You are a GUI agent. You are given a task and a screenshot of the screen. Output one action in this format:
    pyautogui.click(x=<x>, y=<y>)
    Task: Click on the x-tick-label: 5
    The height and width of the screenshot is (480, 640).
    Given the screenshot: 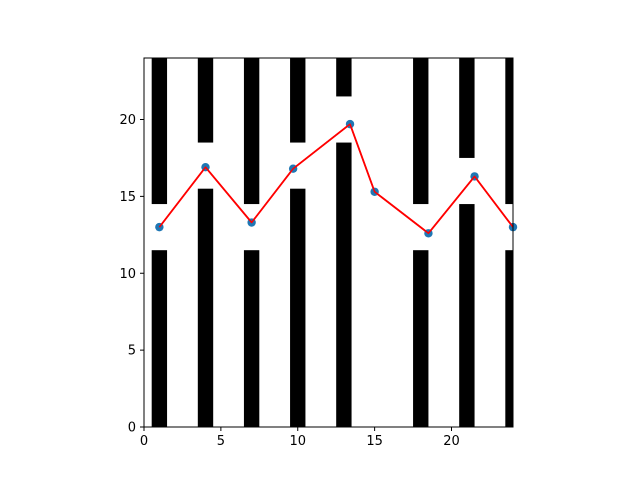 What is the action you would take?
    pyautogui.click(x=221, y=441)
    